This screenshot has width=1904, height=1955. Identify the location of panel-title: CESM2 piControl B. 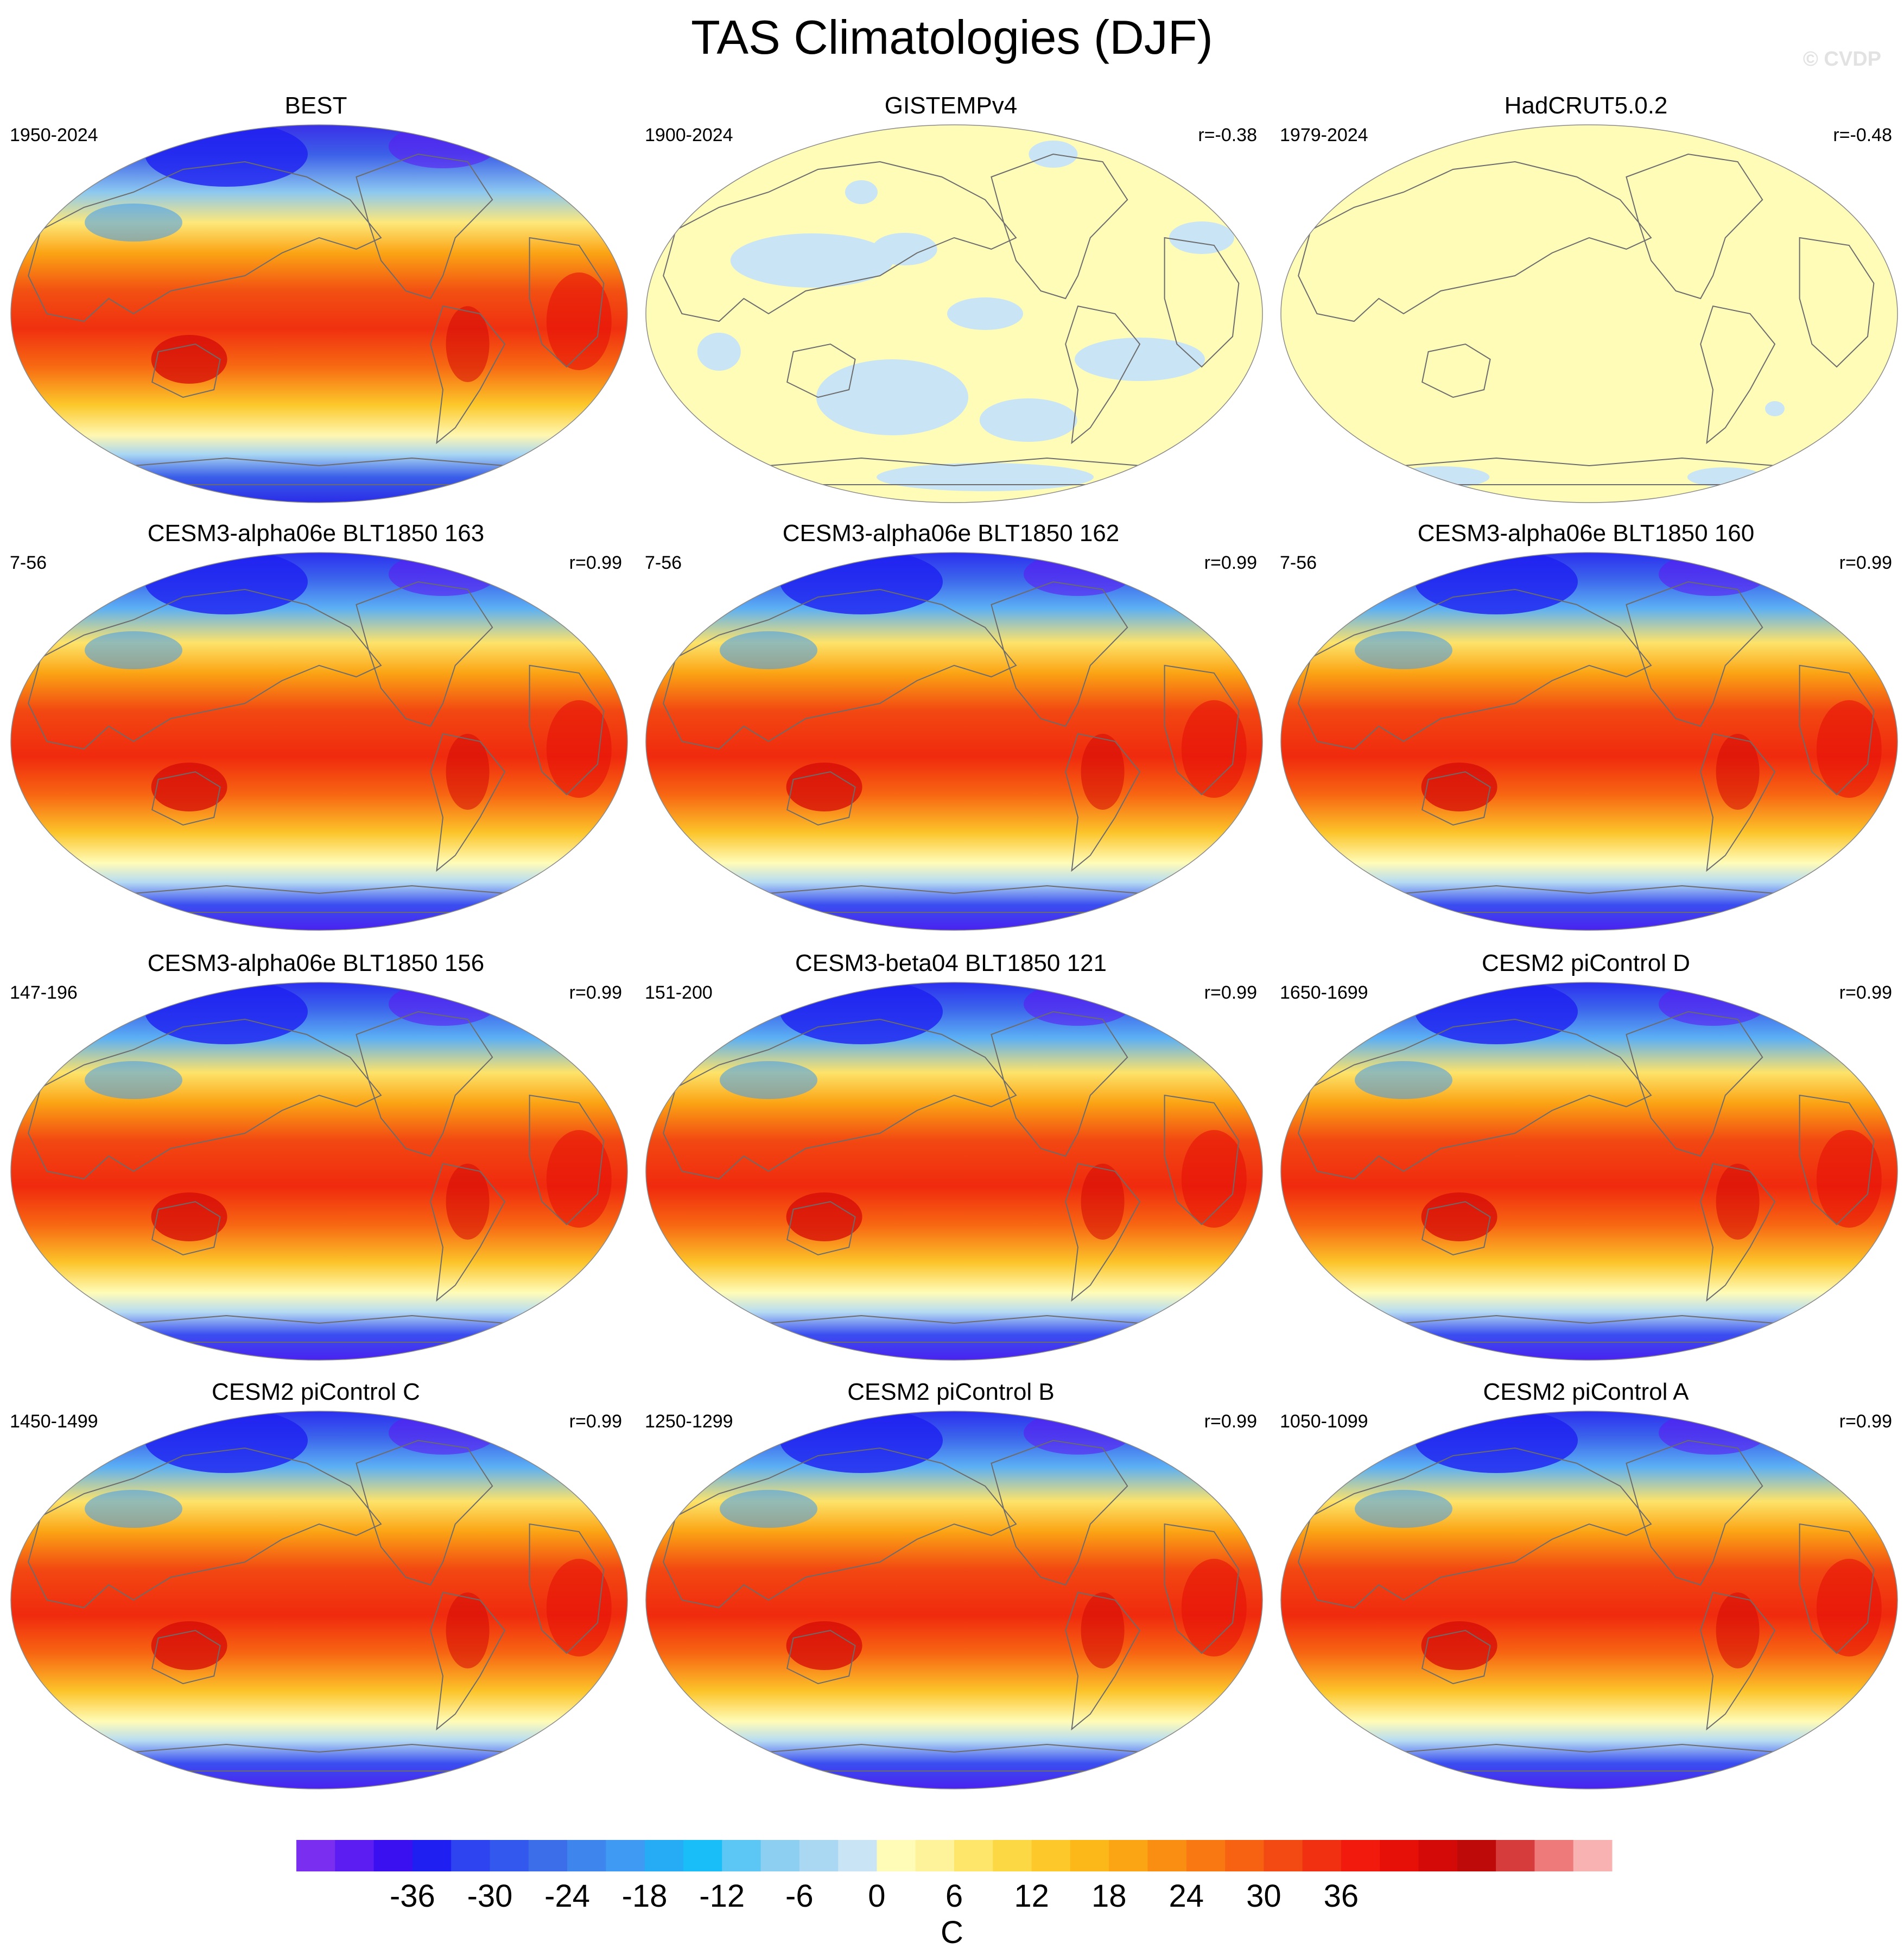
(951, 1392).